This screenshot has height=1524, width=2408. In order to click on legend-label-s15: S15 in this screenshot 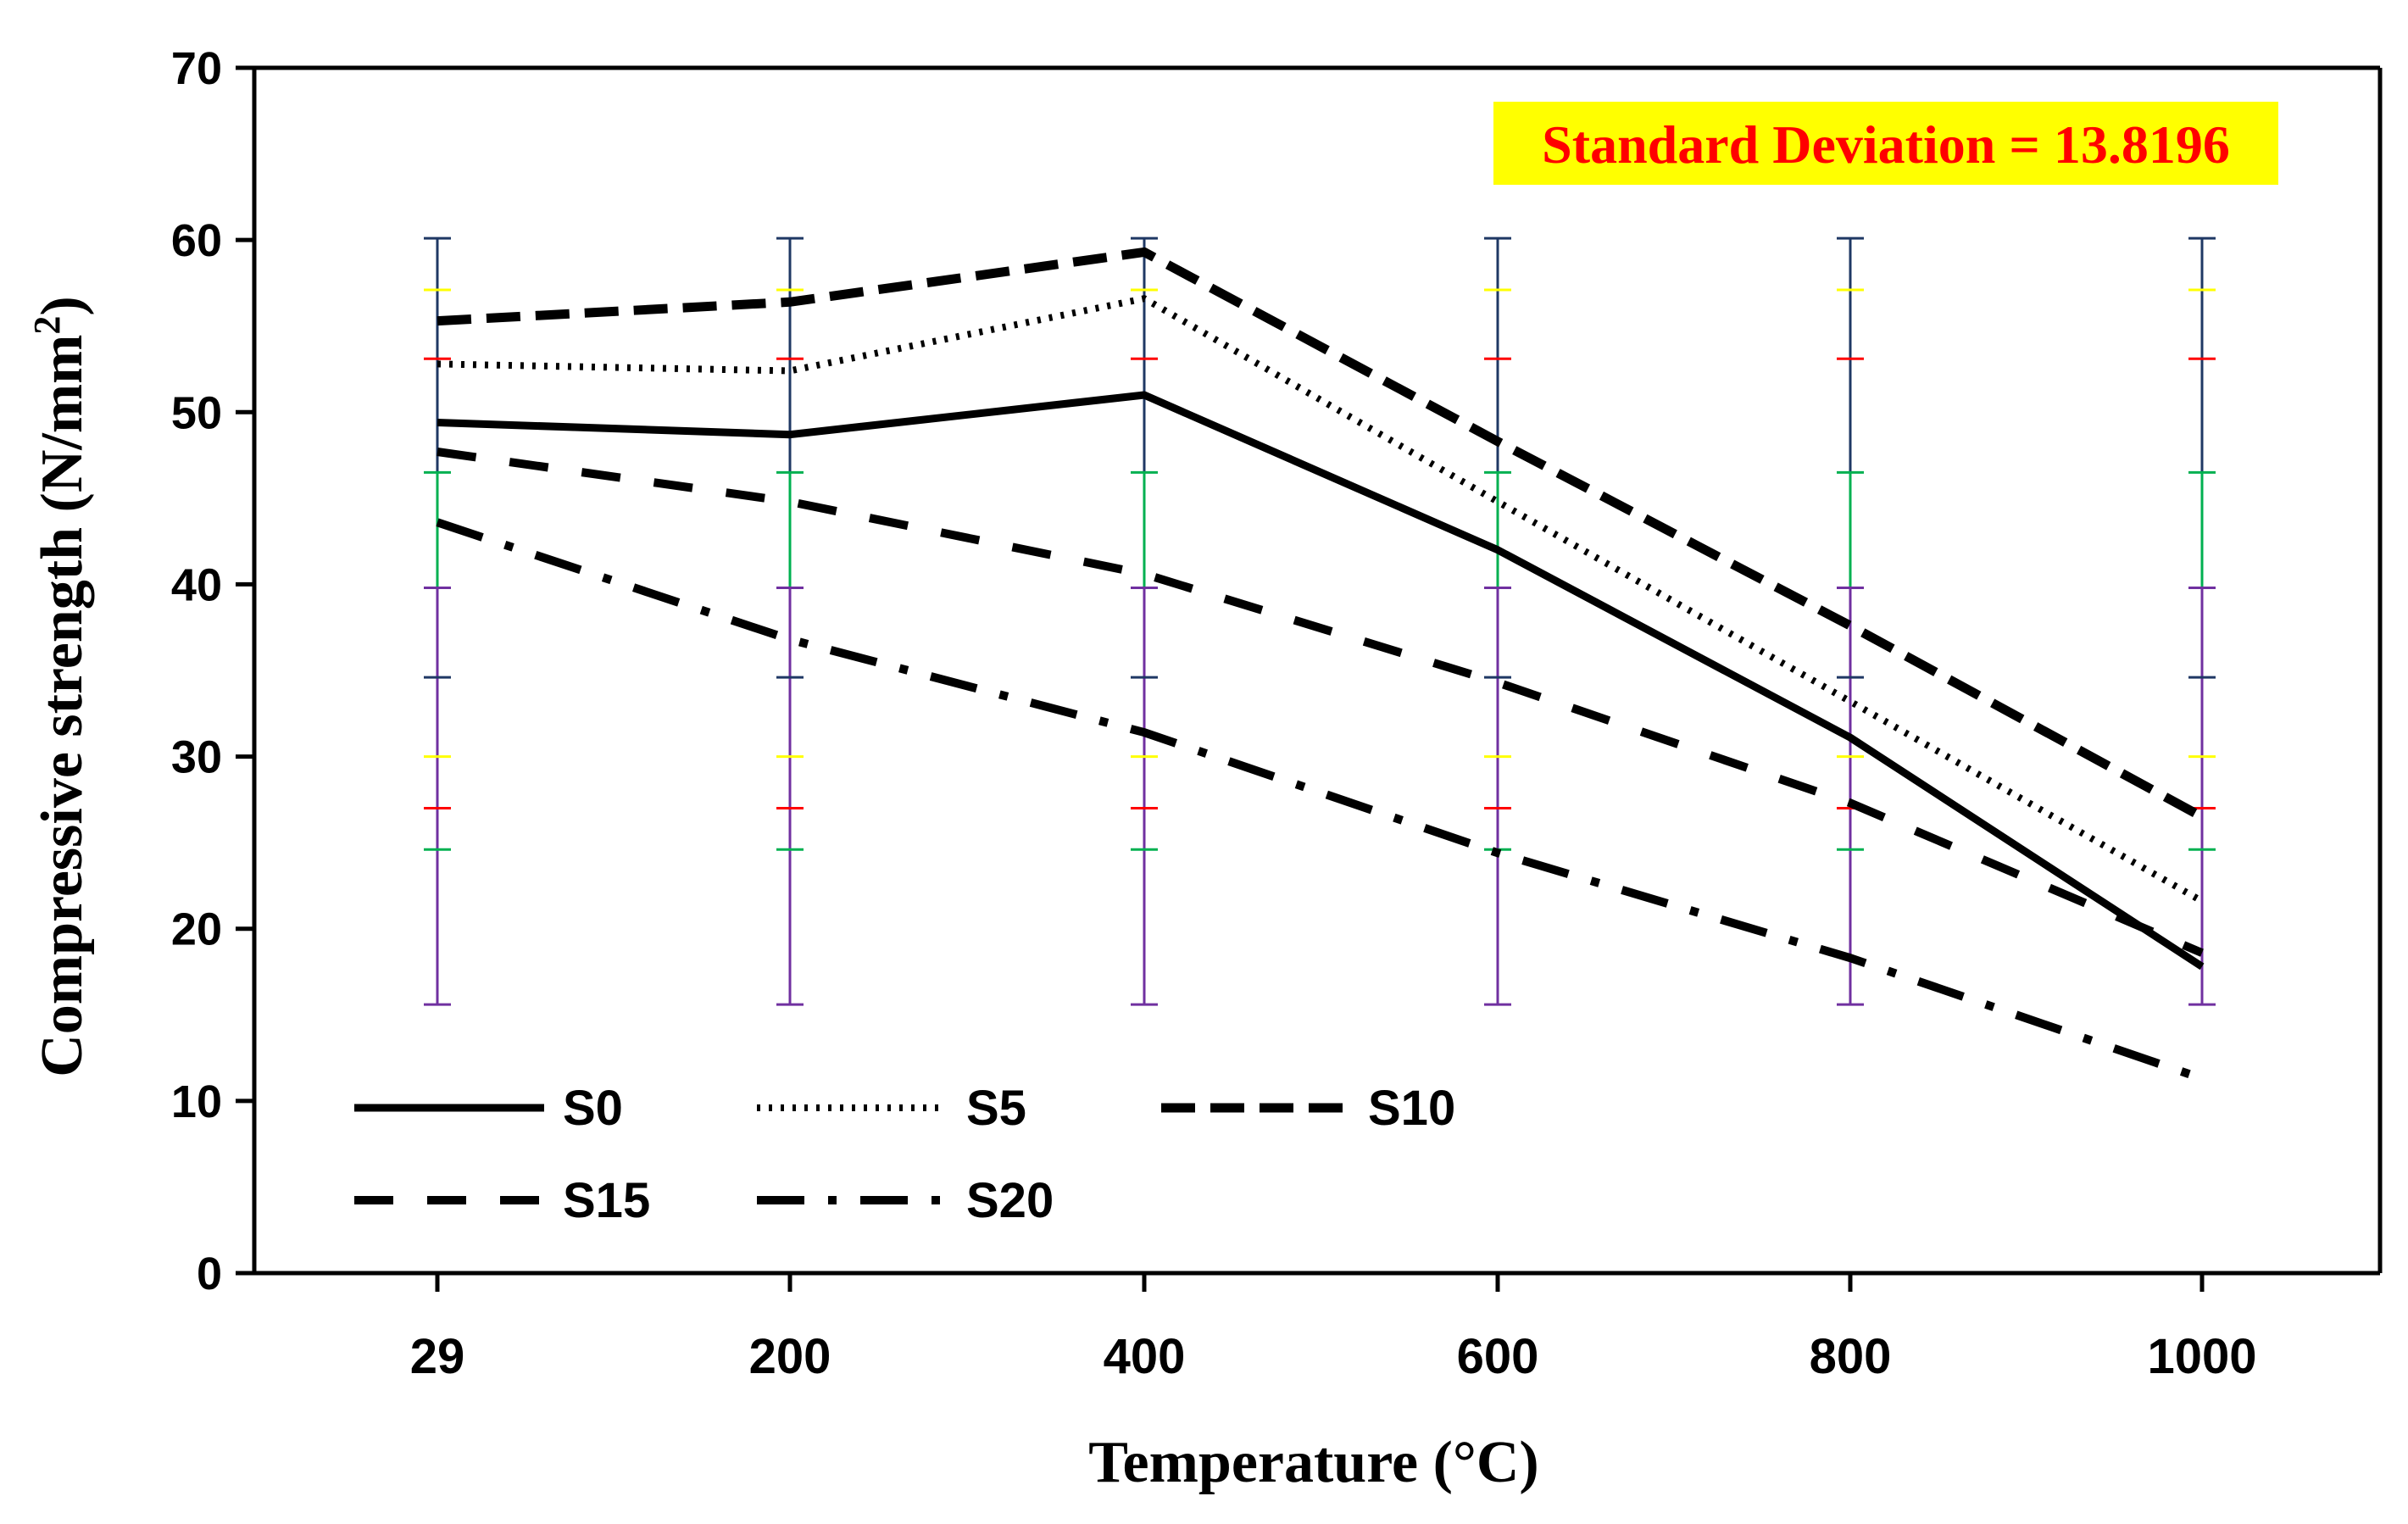, I will do `click(606, 1200)`.